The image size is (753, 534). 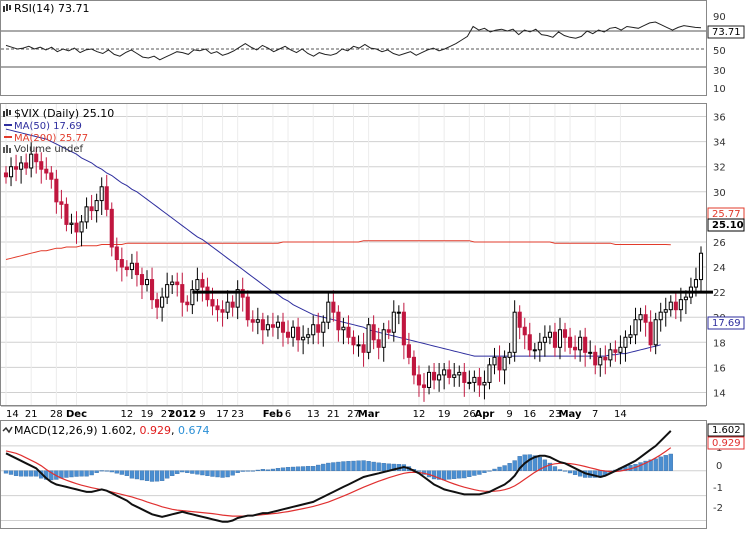 I want to click on volume-icon, so click(x=7, y=149).